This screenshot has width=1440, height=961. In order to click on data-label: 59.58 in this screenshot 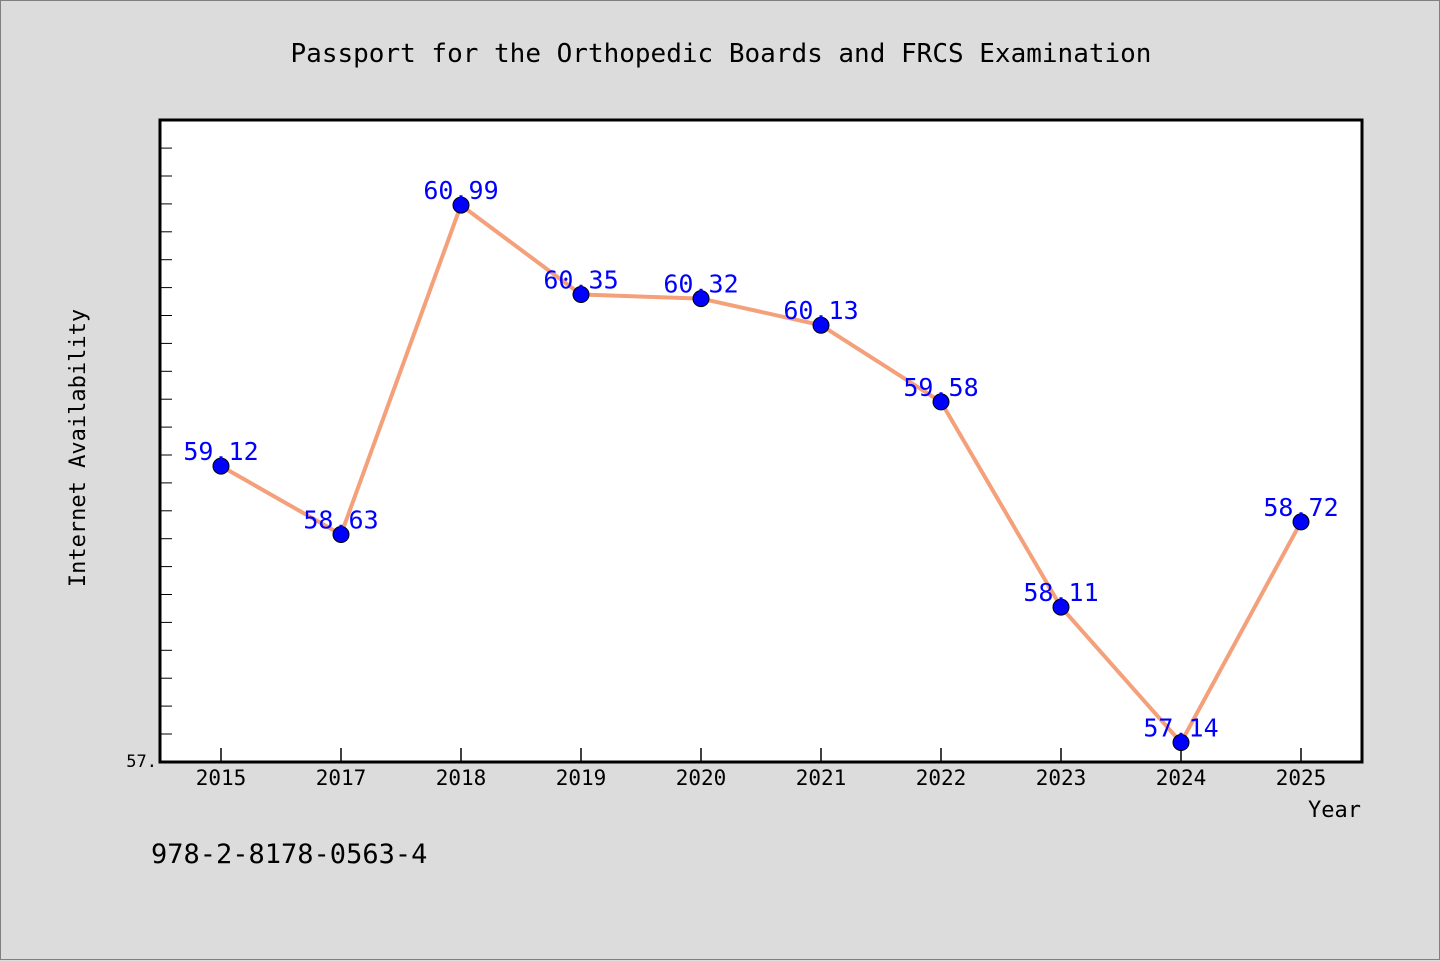, I will do `click(940, 387)`.